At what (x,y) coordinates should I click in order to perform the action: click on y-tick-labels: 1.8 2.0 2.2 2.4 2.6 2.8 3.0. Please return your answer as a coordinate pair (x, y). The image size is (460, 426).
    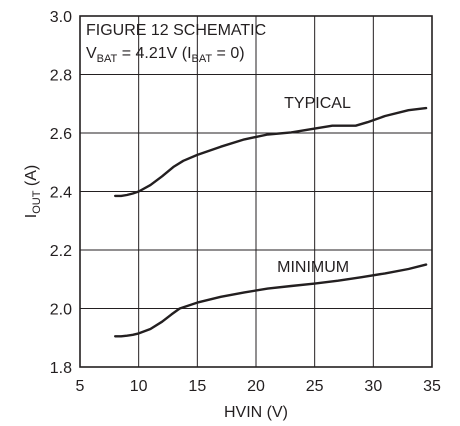
    Looking at the image, I should click on (61, 193).